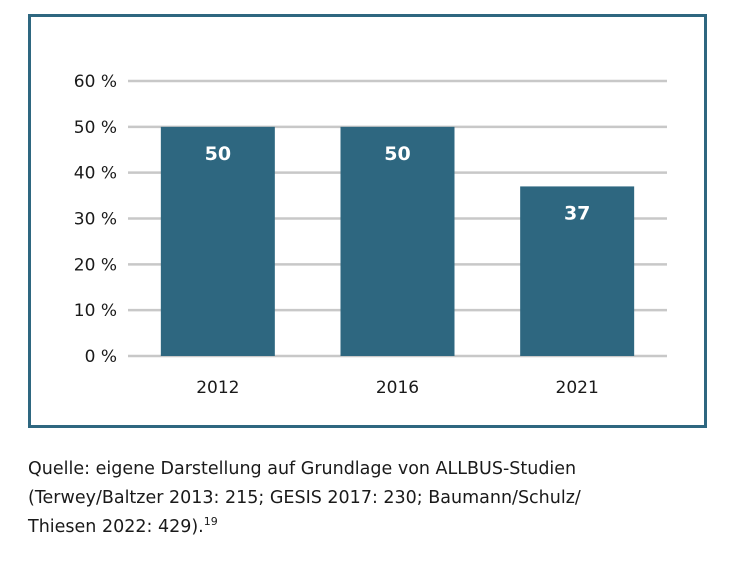 Image resolution: width=744 pixels, height=570 pixels. What do you see at coordinates (95, 220) in the screenshot?
I see `y-tick-label: 30 %` at bounding box center [95, 220].